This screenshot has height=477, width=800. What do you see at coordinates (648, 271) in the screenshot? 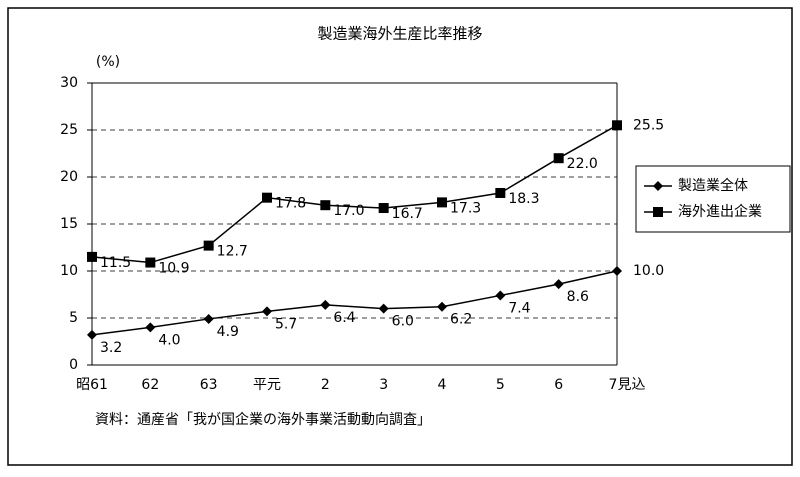
I see `data-label: 10.0` at bounding box center [648, 271].